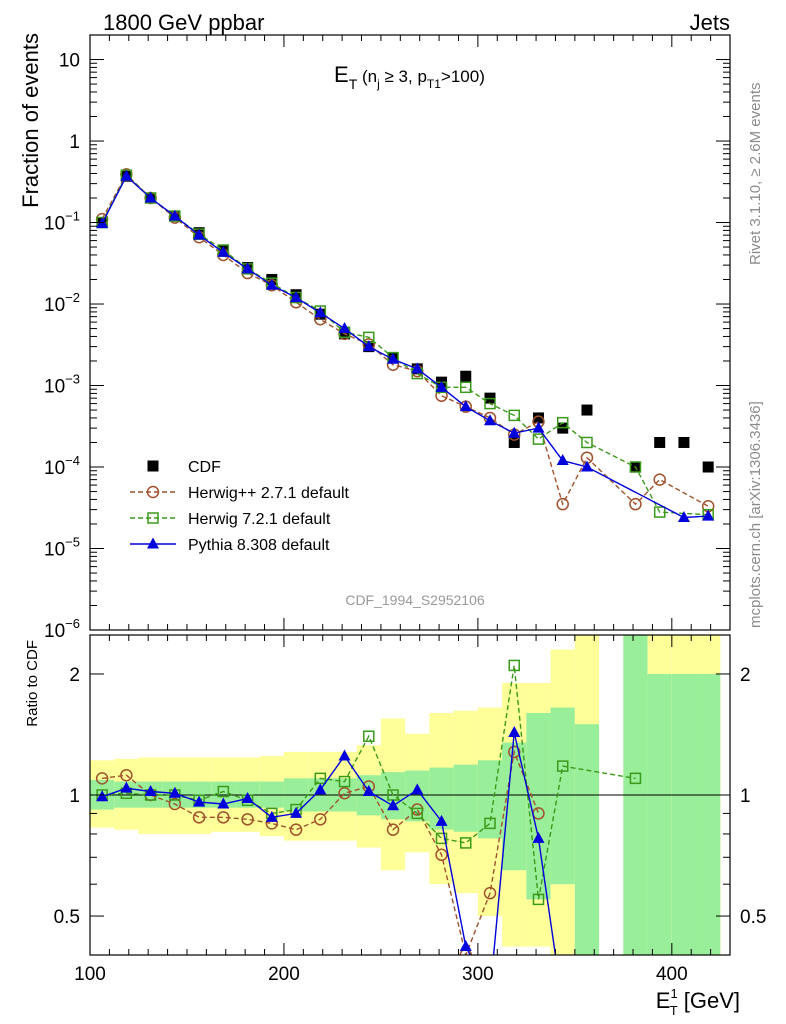  Describe the element at coordinates (62, 629) in the screenshot. I see `main-y-tick-label: 10⁻⁶` at that location.